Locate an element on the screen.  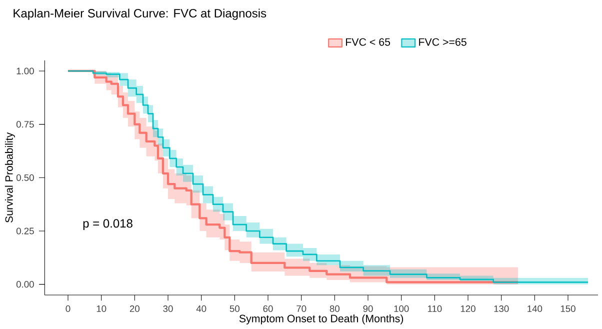
x-tick-label: 20 is located at coordinates (135, 308).